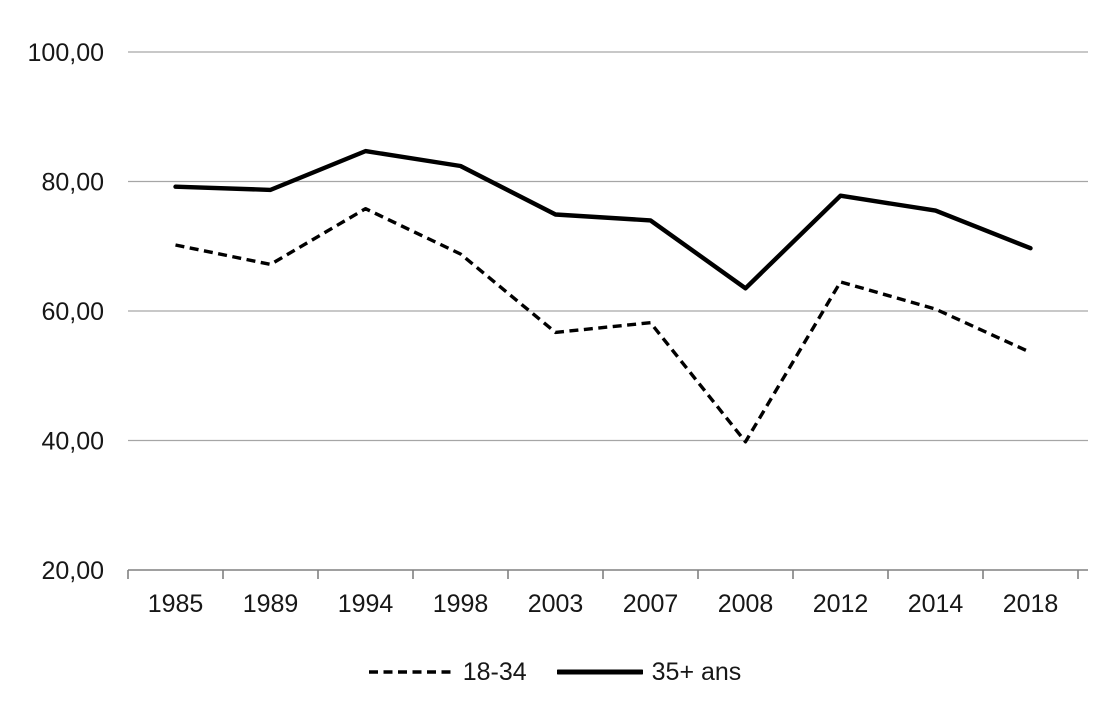  Describe the element at coordinates (1031, 604) in the screenshot. I see `x-axis-category-label: 2018` at that location.